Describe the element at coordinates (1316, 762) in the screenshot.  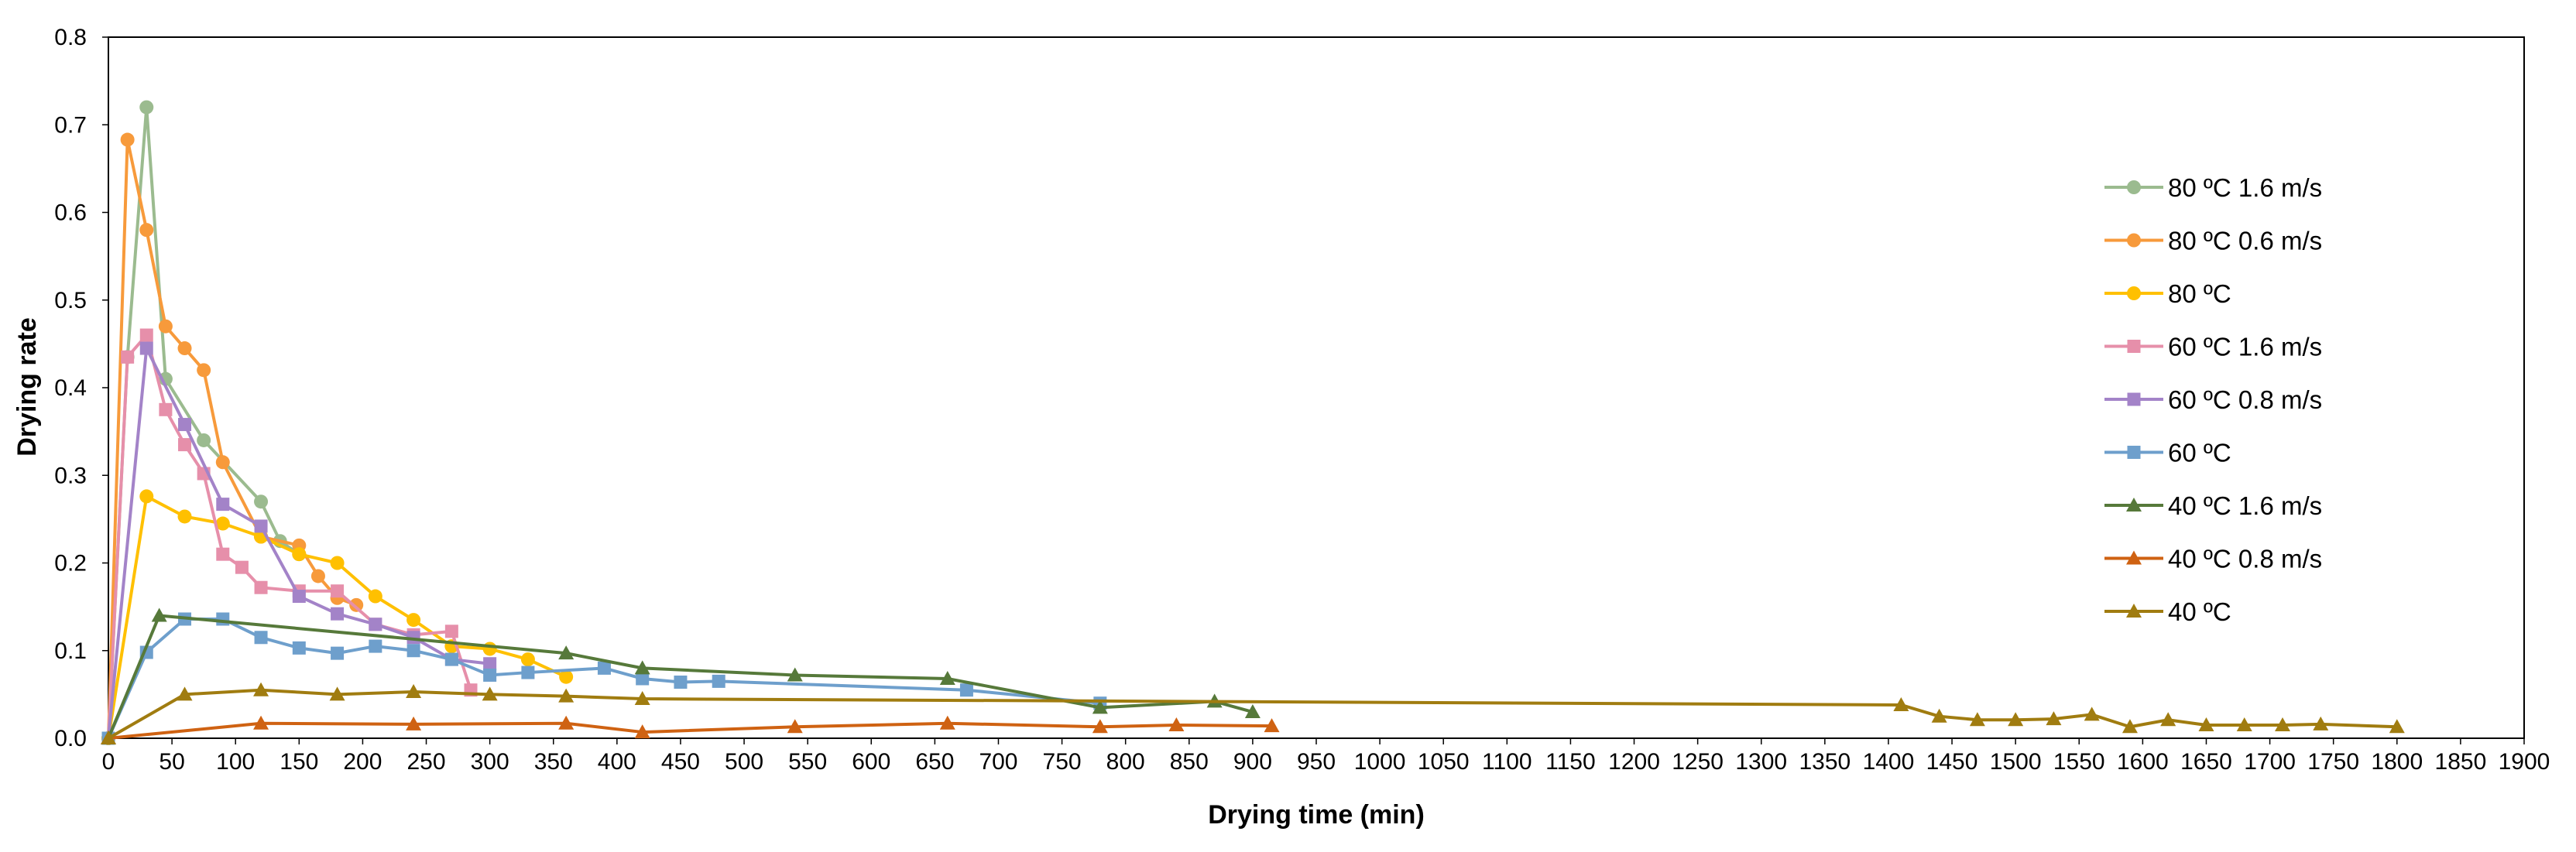
I see `x-tick-label: 950` at that location.